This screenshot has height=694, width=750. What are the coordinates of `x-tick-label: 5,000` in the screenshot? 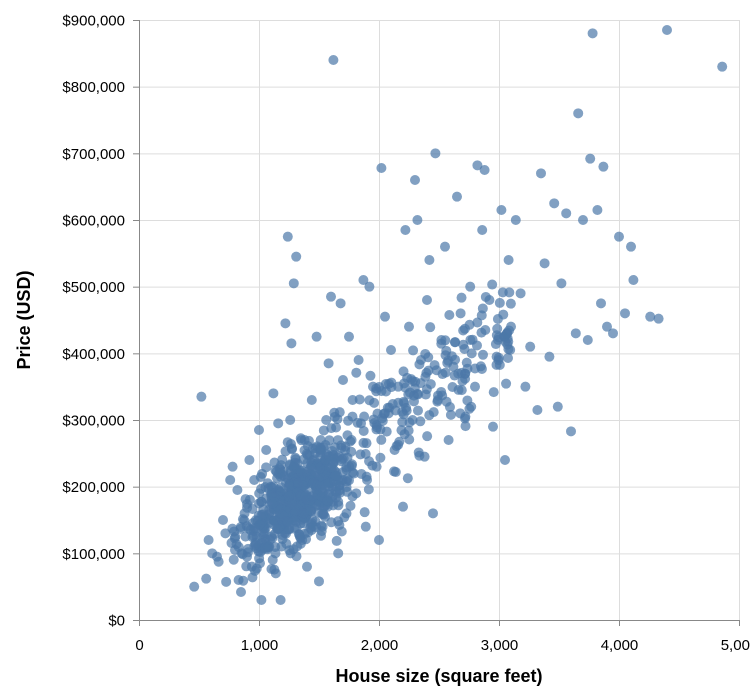 It's located at (735, 645).